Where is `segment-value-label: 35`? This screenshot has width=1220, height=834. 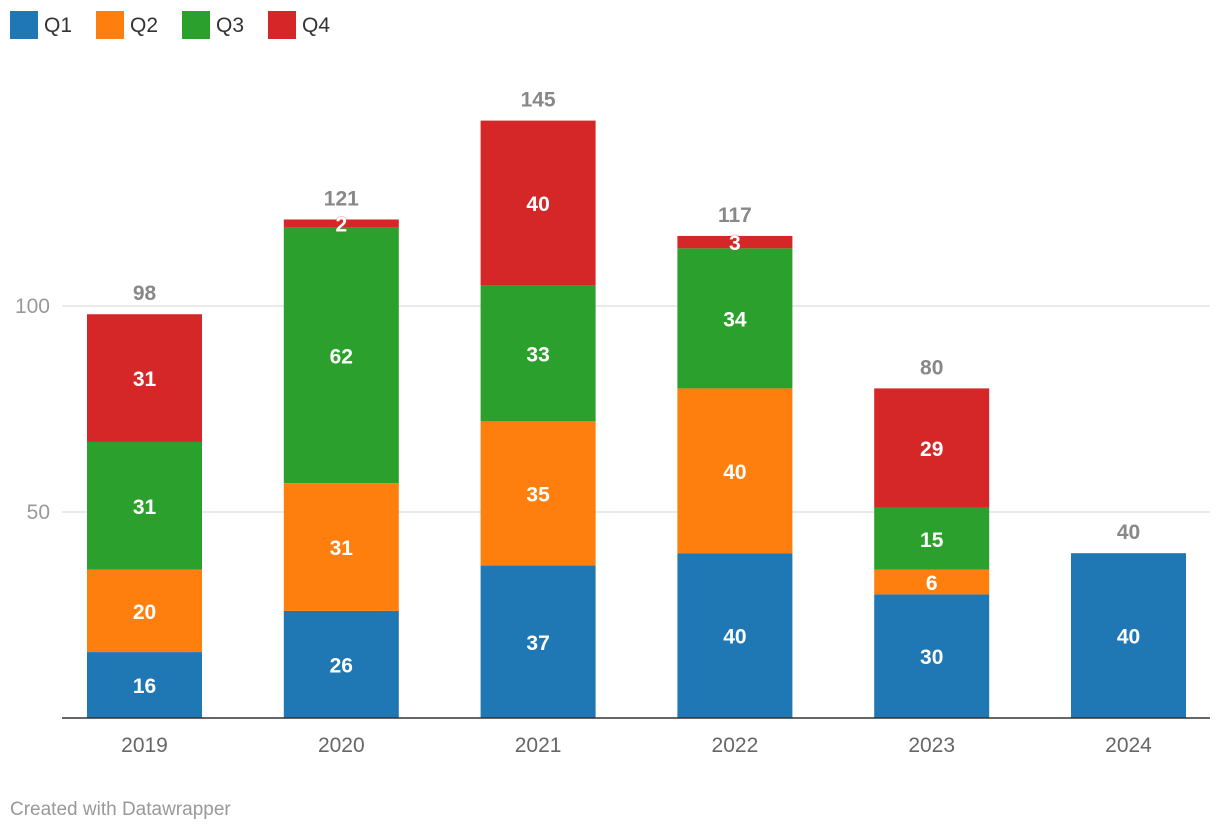
segment-value-label: 35 is located at coordinates (538, 494).